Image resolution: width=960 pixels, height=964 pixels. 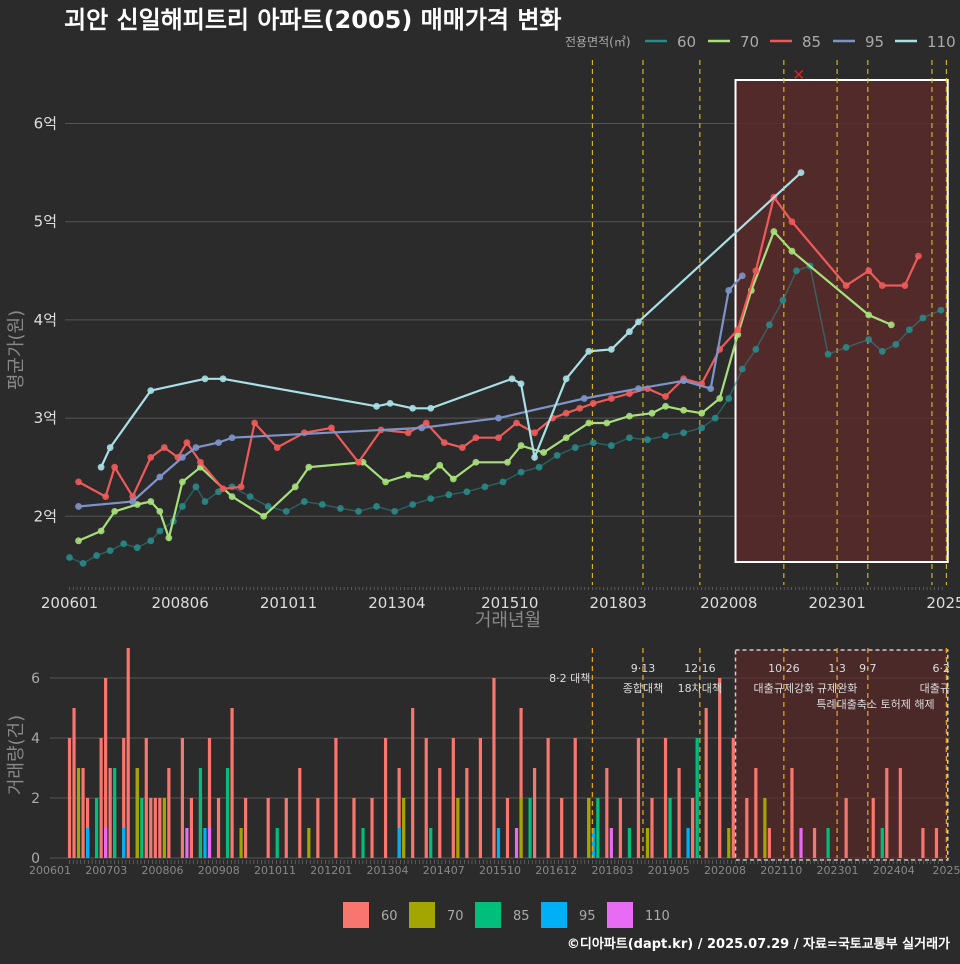 What do you see at coordinates (45, 516) in the screenshot?
I see `top-y-tick-label: 2억` at bounding box center [45, 516].